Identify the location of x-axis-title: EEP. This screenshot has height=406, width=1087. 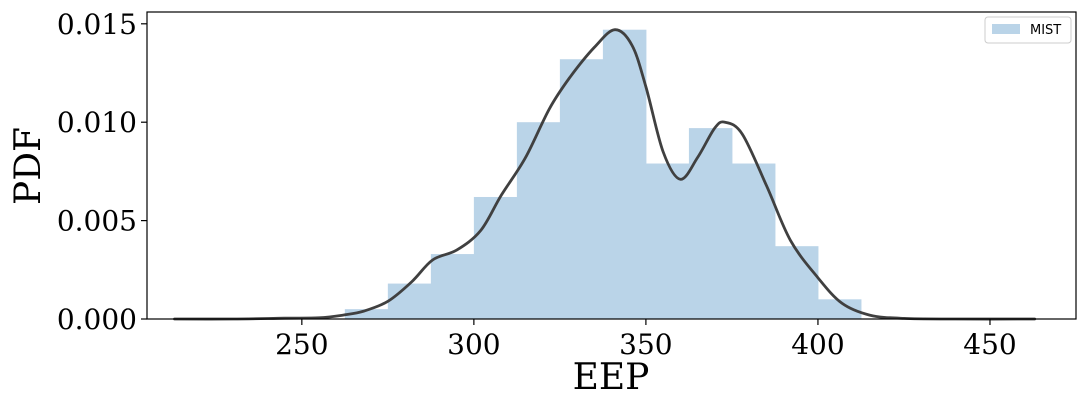
(611, 377).